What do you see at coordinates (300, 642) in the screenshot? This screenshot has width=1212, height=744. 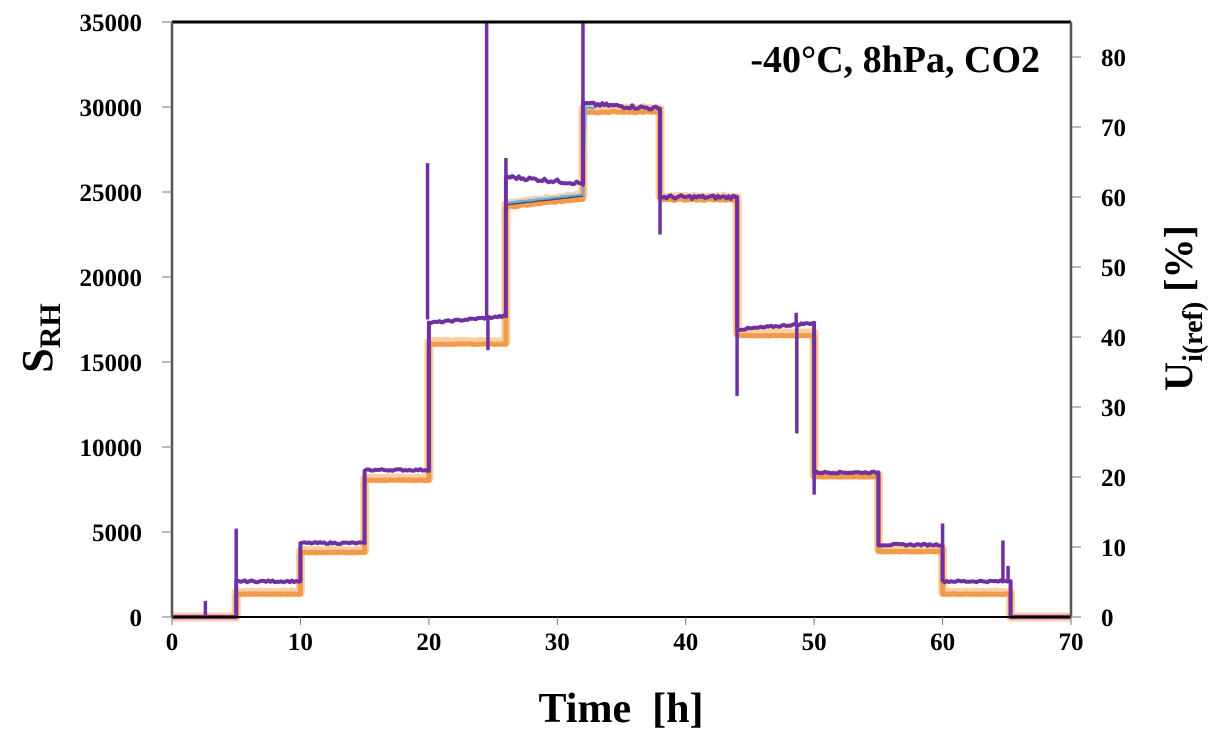 I see `x-tick-label: 10` at bounding box center [300, 642].